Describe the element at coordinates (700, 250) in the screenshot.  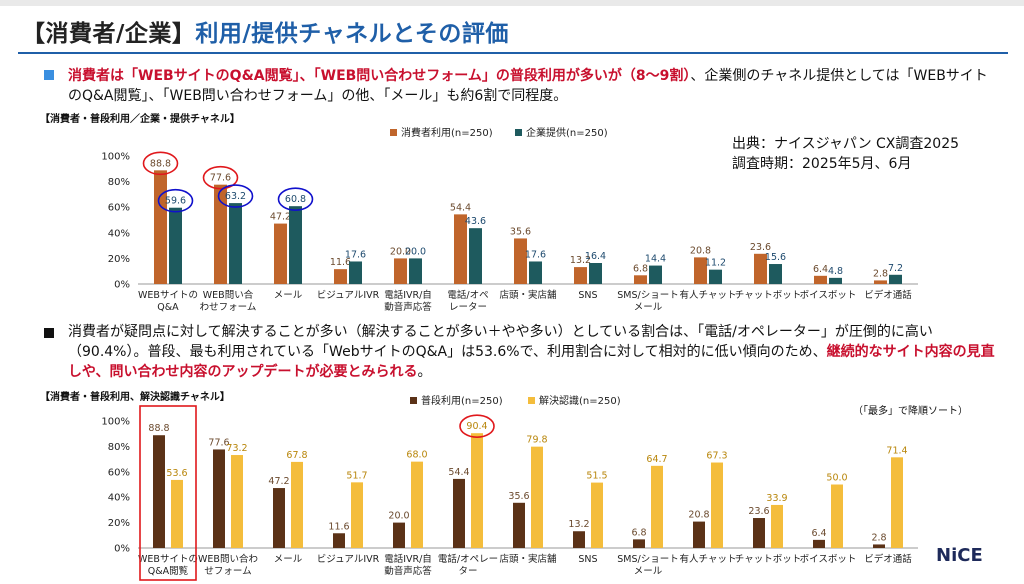
I see `data-label: 20.8` at that location.